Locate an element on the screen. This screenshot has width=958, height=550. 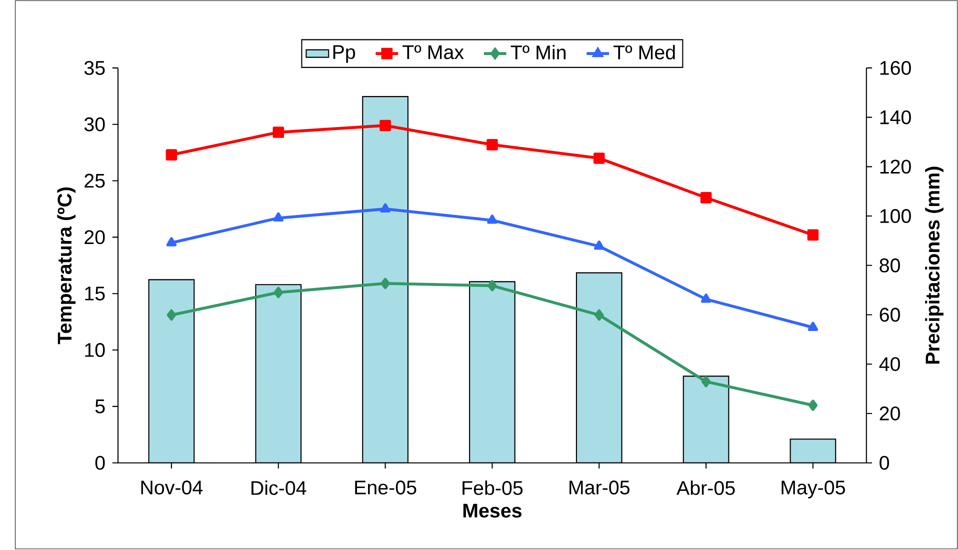
y-axis-title: Temperatura (ºC) is located at coordinates (66, 266).